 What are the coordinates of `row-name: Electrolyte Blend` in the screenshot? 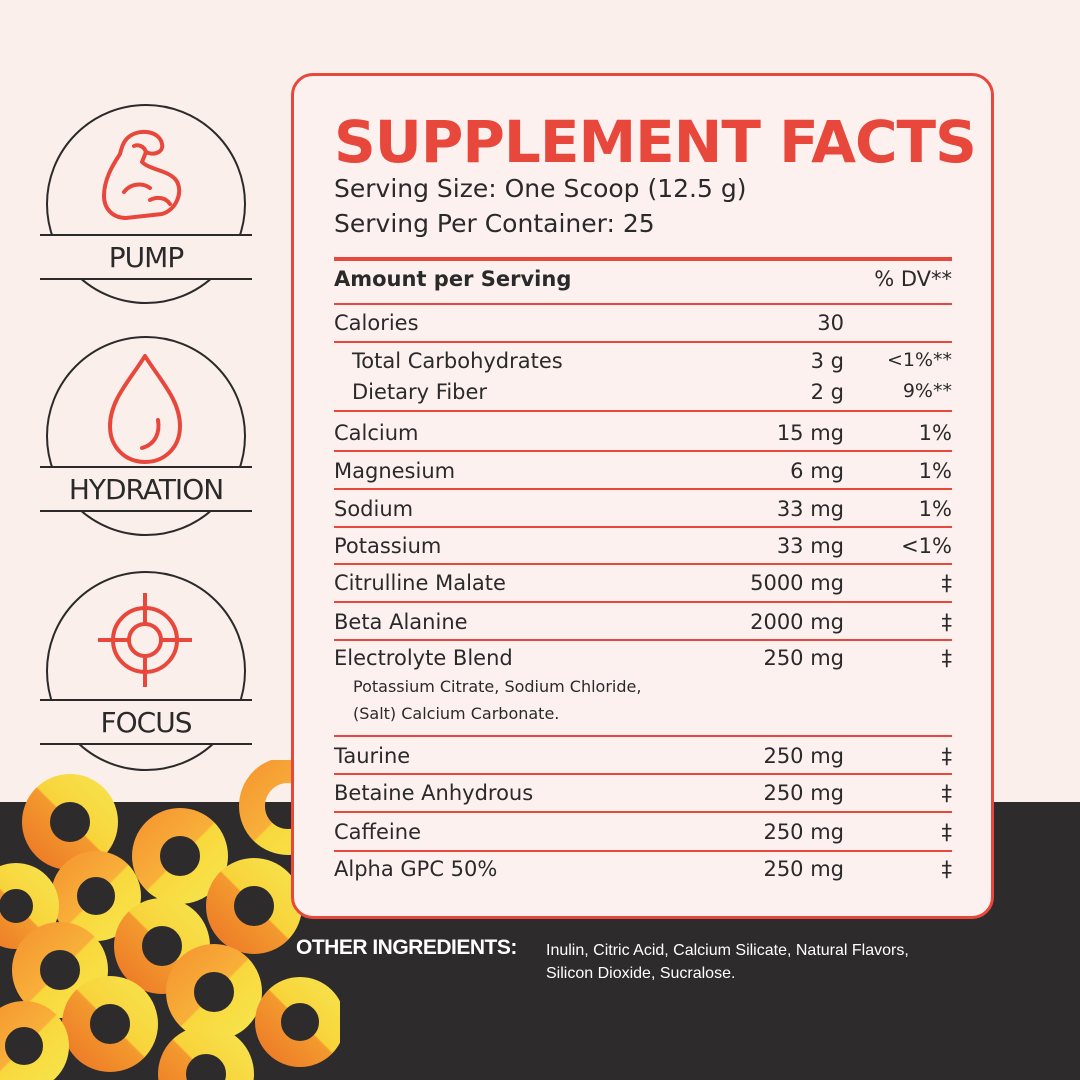 It's located at (423, 658).